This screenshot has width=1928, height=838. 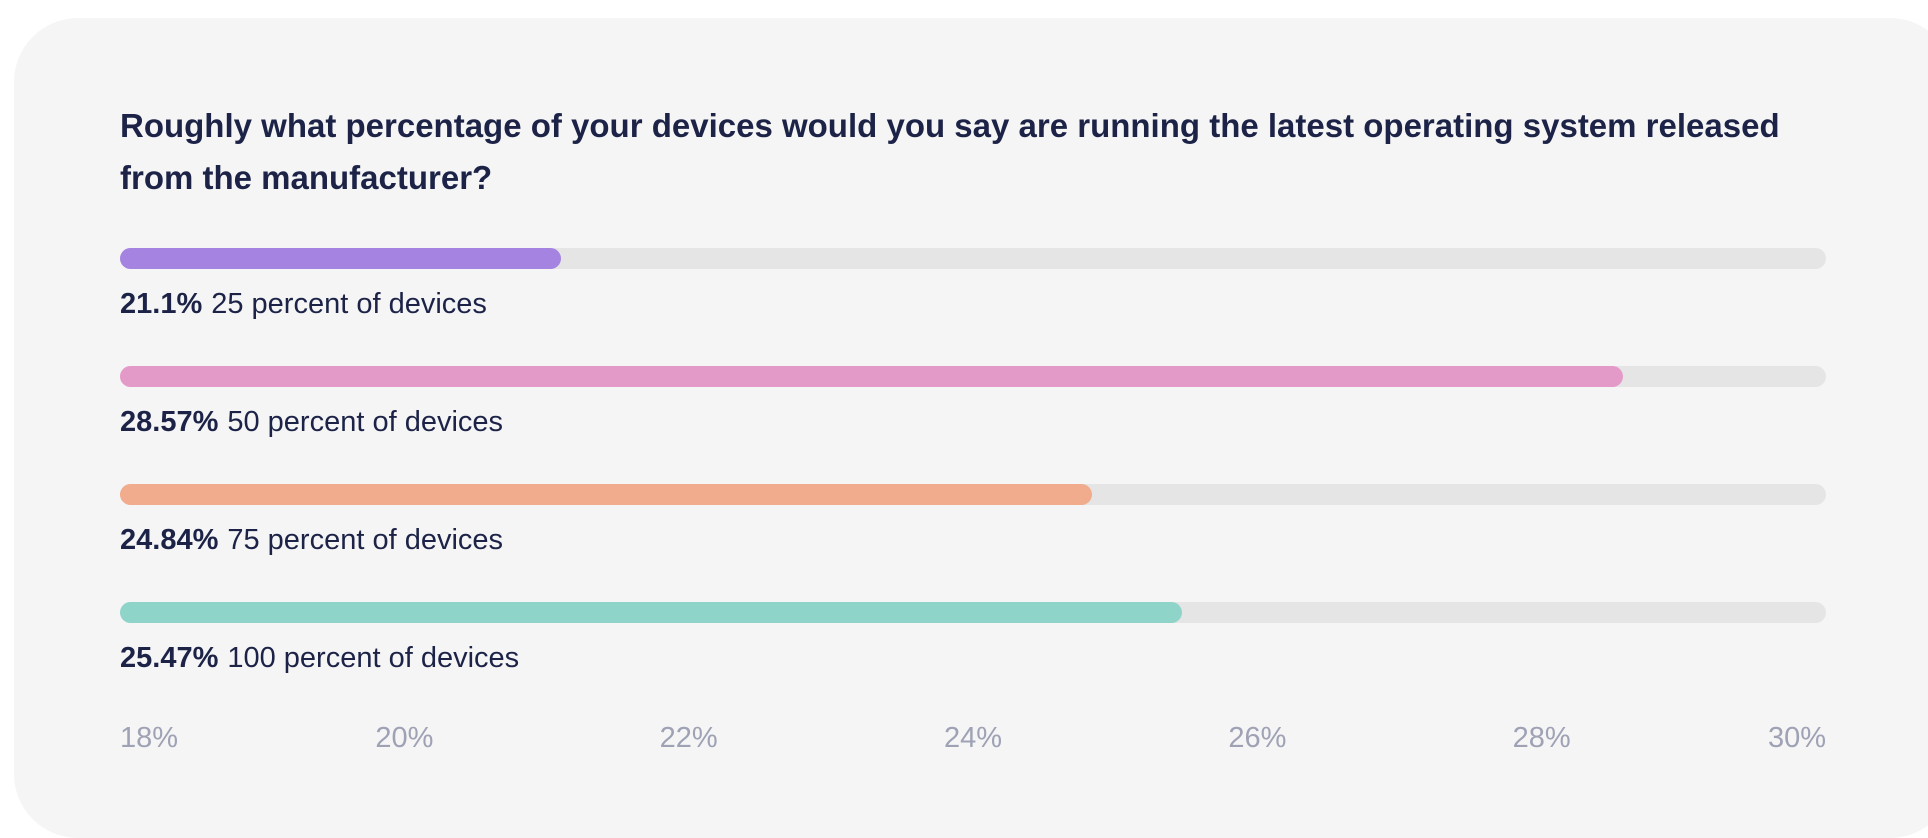 I want to click on bar-value-label: 21.1%, so click(x=161, y=304).